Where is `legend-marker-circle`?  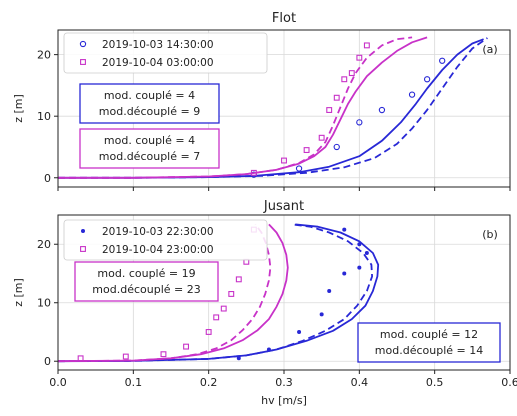 legend-marker-circle is located at coordinates (83, 44).